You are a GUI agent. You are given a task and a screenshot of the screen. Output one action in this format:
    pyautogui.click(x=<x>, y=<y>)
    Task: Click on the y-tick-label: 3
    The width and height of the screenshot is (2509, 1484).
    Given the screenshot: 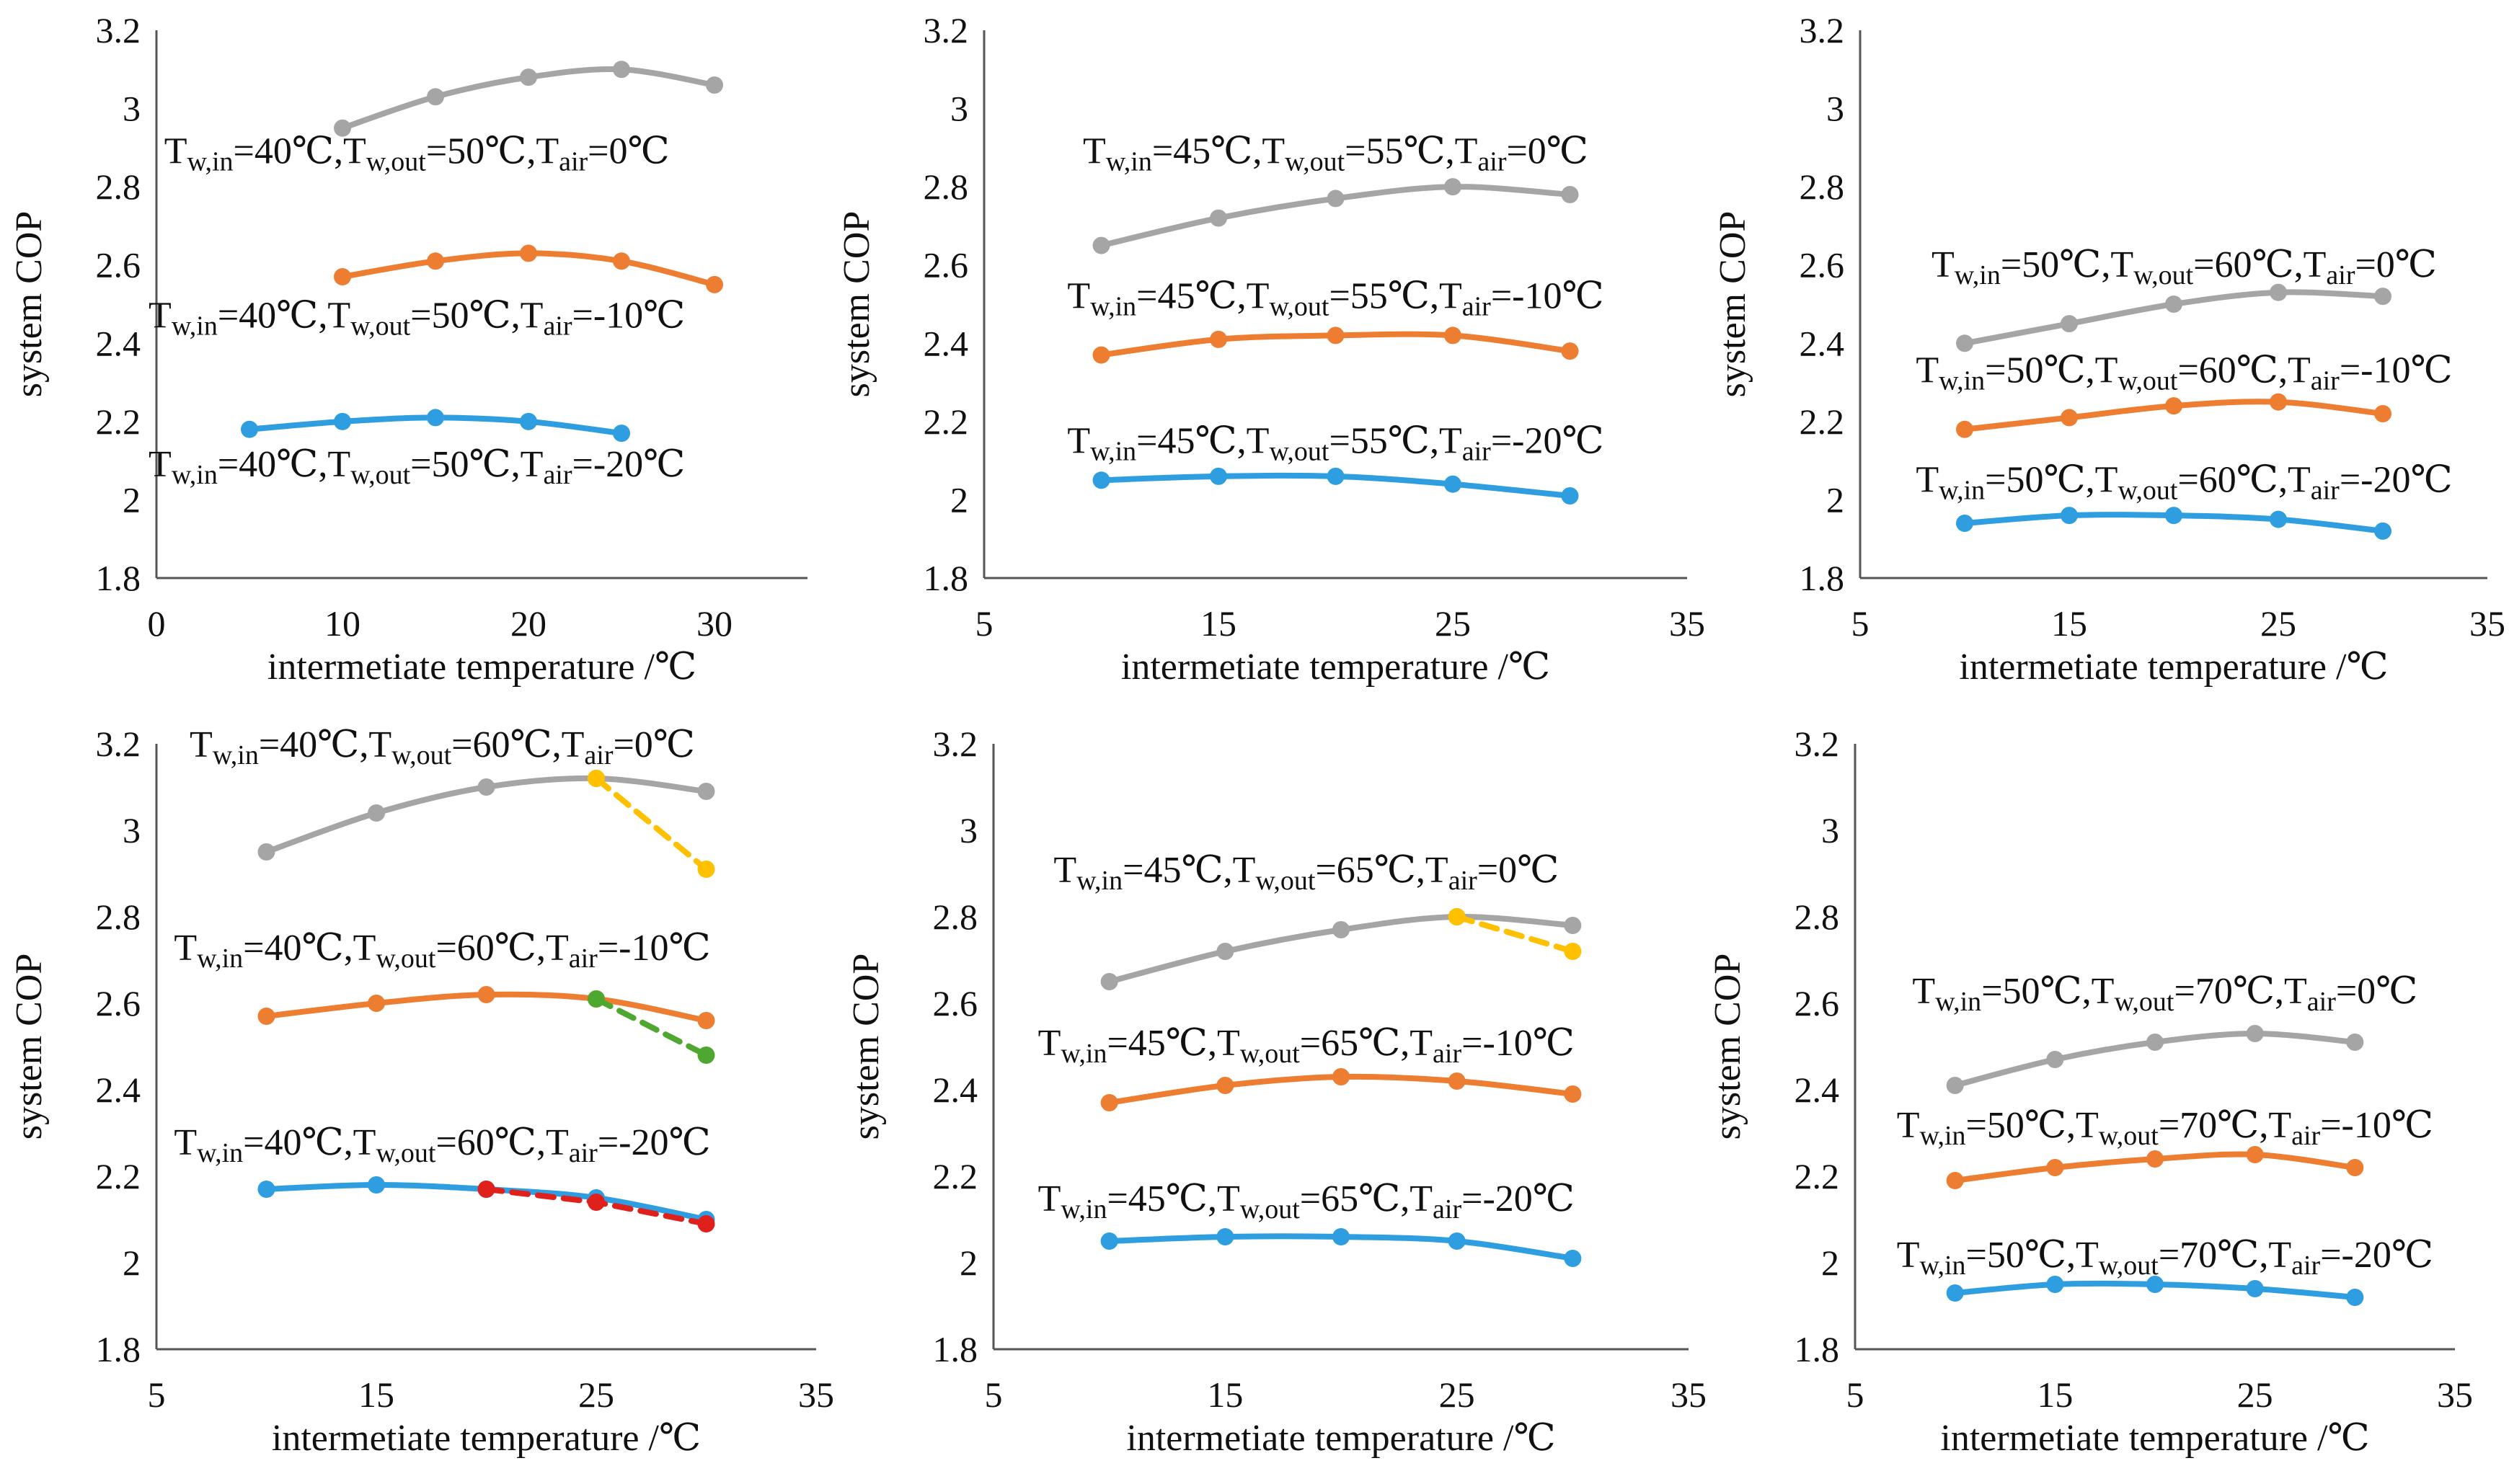 What is the action you would take?
    pyautogui.click(x=132, y=830)
    